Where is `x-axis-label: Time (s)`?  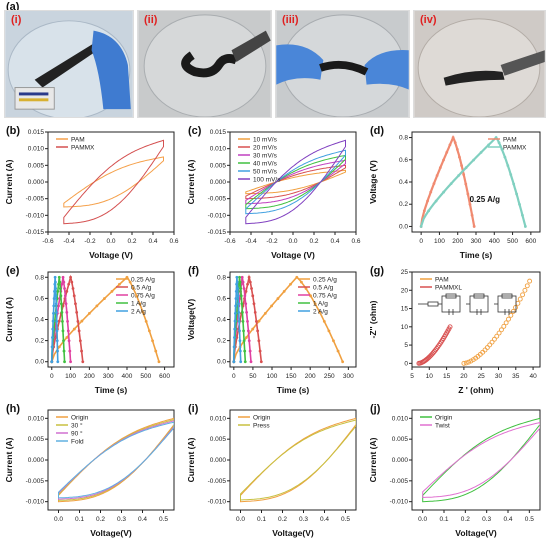
x-axis-label: Time (s) is located at coordinates (111, 390).